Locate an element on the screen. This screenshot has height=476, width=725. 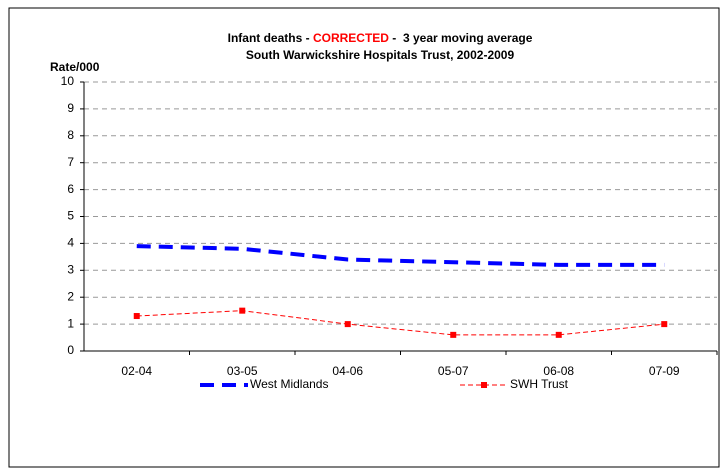
y-tick-label: 4 is located at coordinates (70, 243).